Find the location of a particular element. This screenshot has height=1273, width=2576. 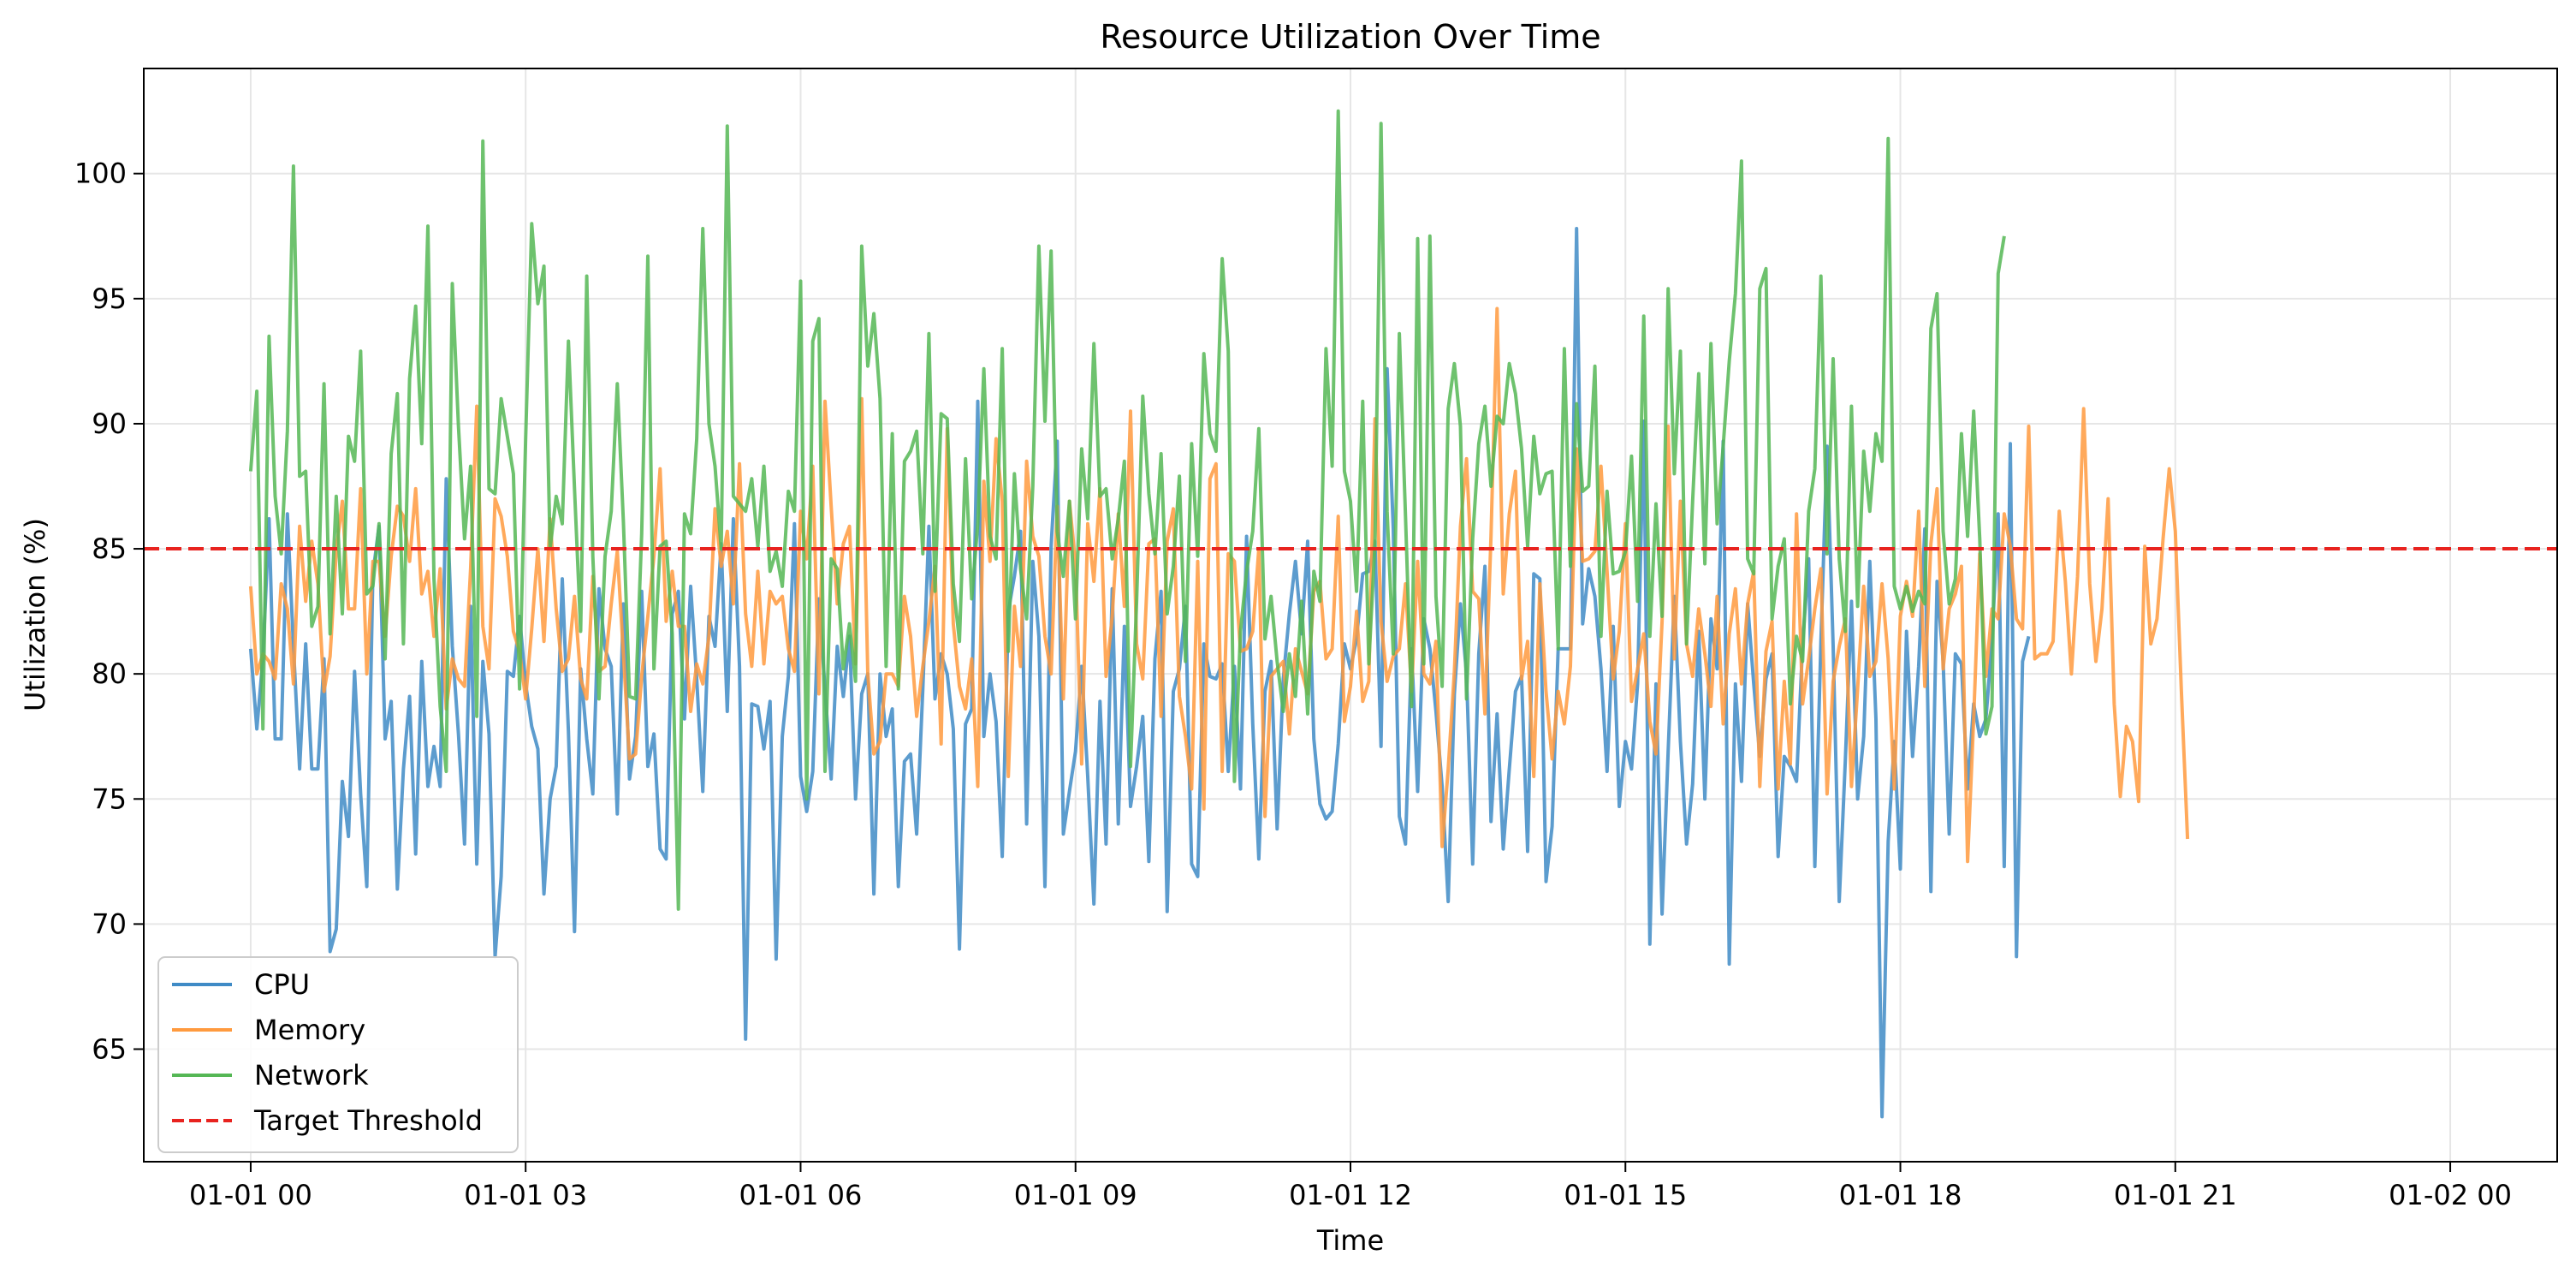

y-tick-label: 95 is located at coordinates (109, 299).